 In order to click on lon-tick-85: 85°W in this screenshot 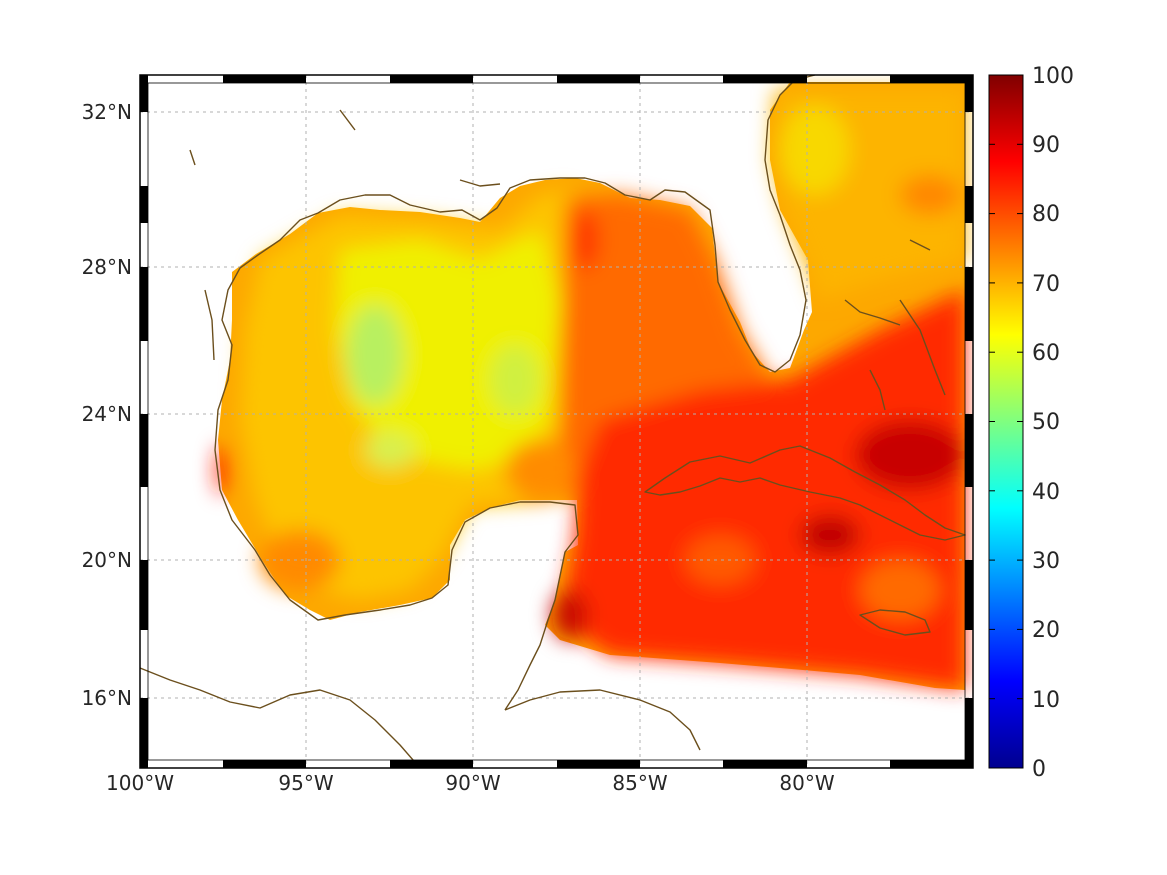, I will do `click(639, 783)`.